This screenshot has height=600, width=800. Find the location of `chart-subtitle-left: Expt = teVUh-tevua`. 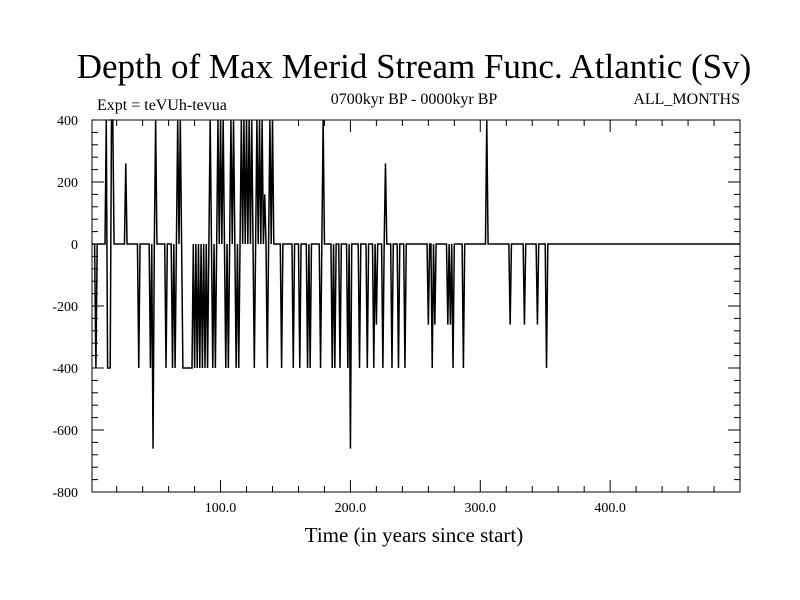

chart-subtitle-left: Expt = teVUh-tevua is located at coordinates (162, 105).